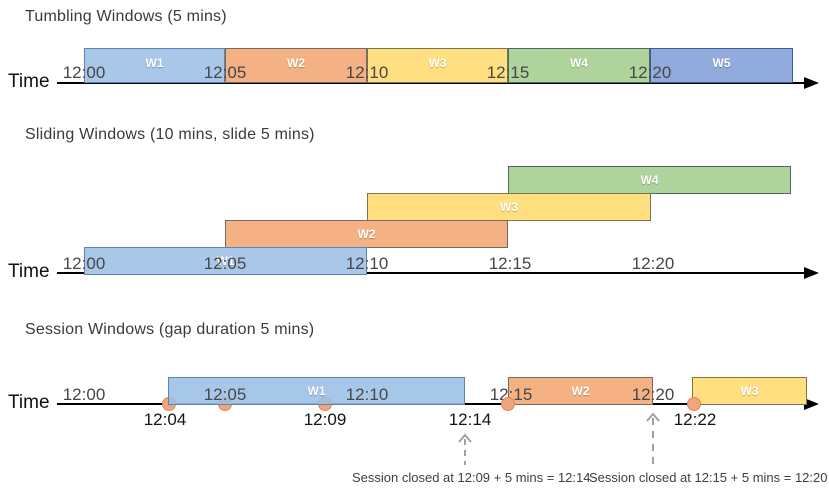  Describe the element at coordinates (367, 263) in the screenshot. I see `sliding-tick-1210: 12:10` at that location.